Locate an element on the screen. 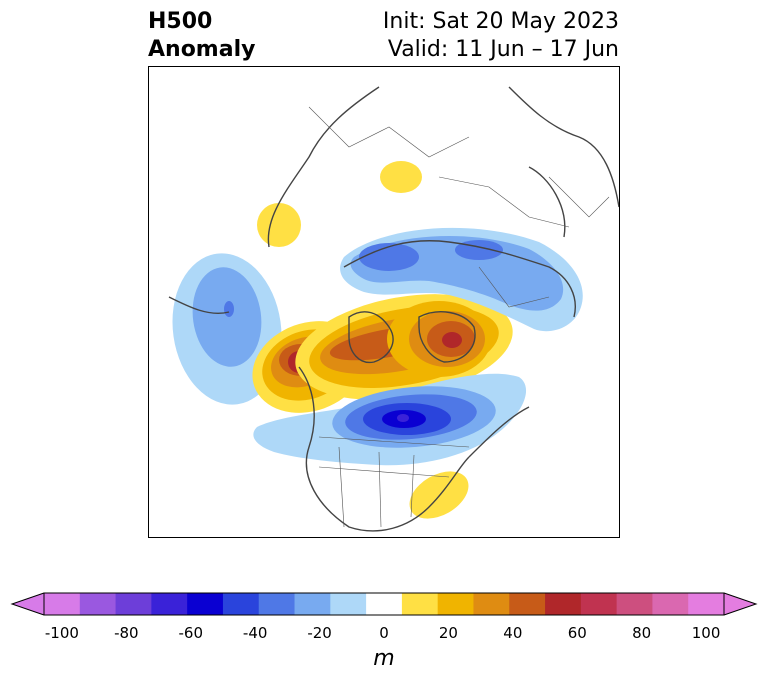 This screenshot has height=684, width=768. colorbar-tick-label: 0 is located at coordinates (384, 633).